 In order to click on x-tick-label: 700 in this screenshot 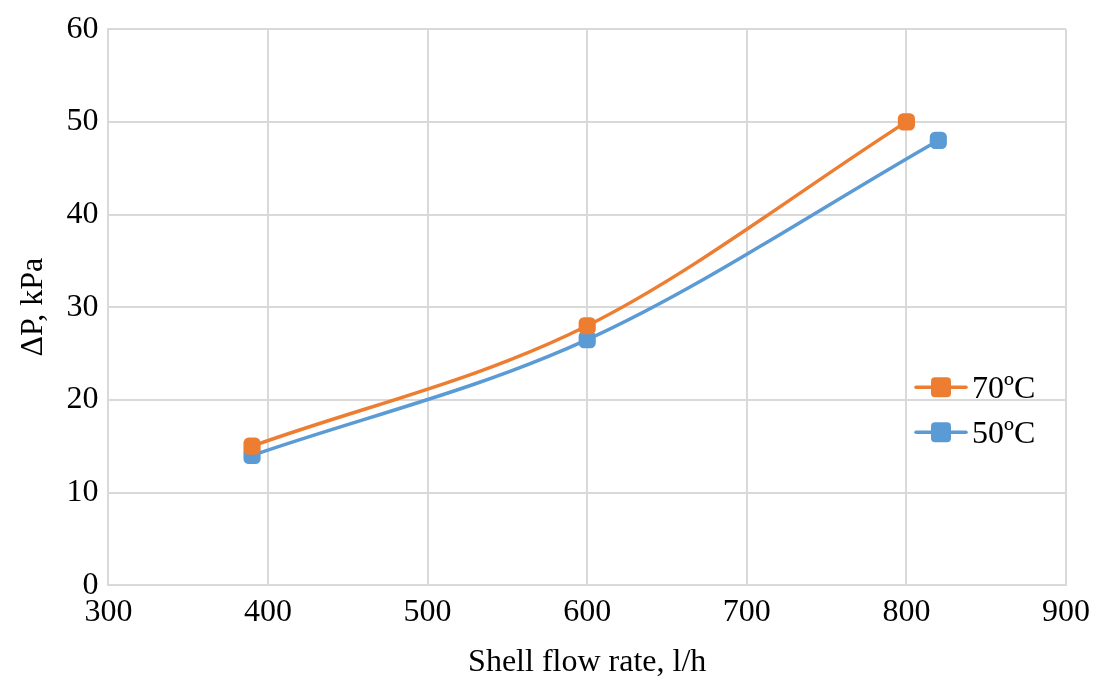, I will do `click(746, 609)`.